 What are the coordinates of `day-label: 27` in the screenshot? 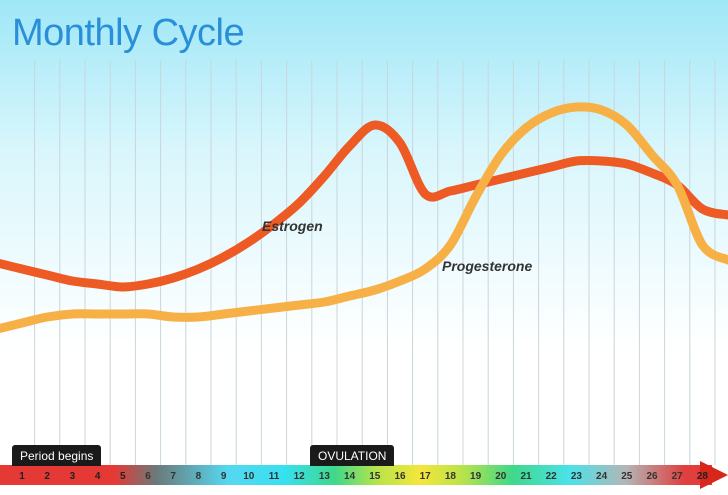 It's located at (678, 476).